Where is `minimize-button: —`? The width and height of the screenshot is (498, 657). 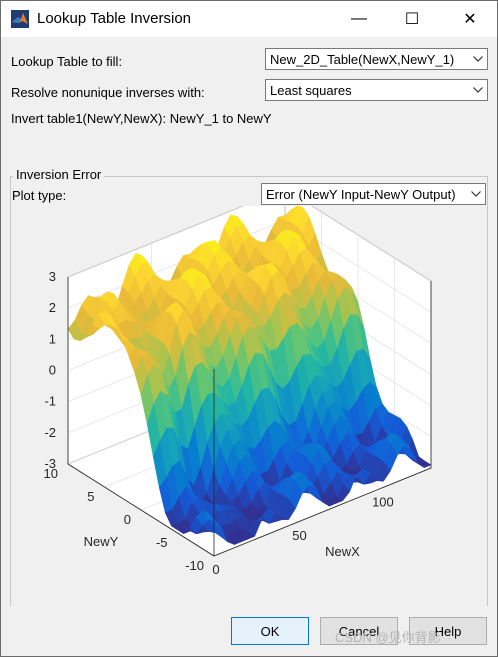
minimize-button: — is located at coordinates (359, 19).